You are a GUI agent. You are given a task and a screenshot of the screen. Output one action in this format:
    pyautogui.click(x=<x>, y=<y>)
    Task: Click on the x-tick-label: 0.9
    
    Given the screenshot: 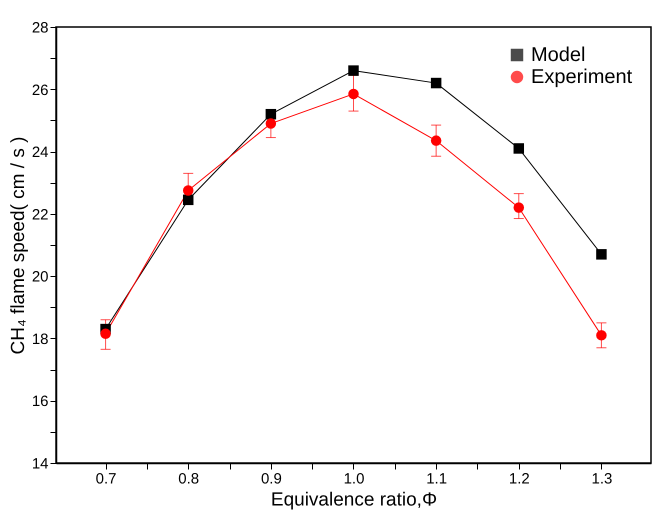 What is the action you would take?
    pyautogui.click(x=271, y=479)
    